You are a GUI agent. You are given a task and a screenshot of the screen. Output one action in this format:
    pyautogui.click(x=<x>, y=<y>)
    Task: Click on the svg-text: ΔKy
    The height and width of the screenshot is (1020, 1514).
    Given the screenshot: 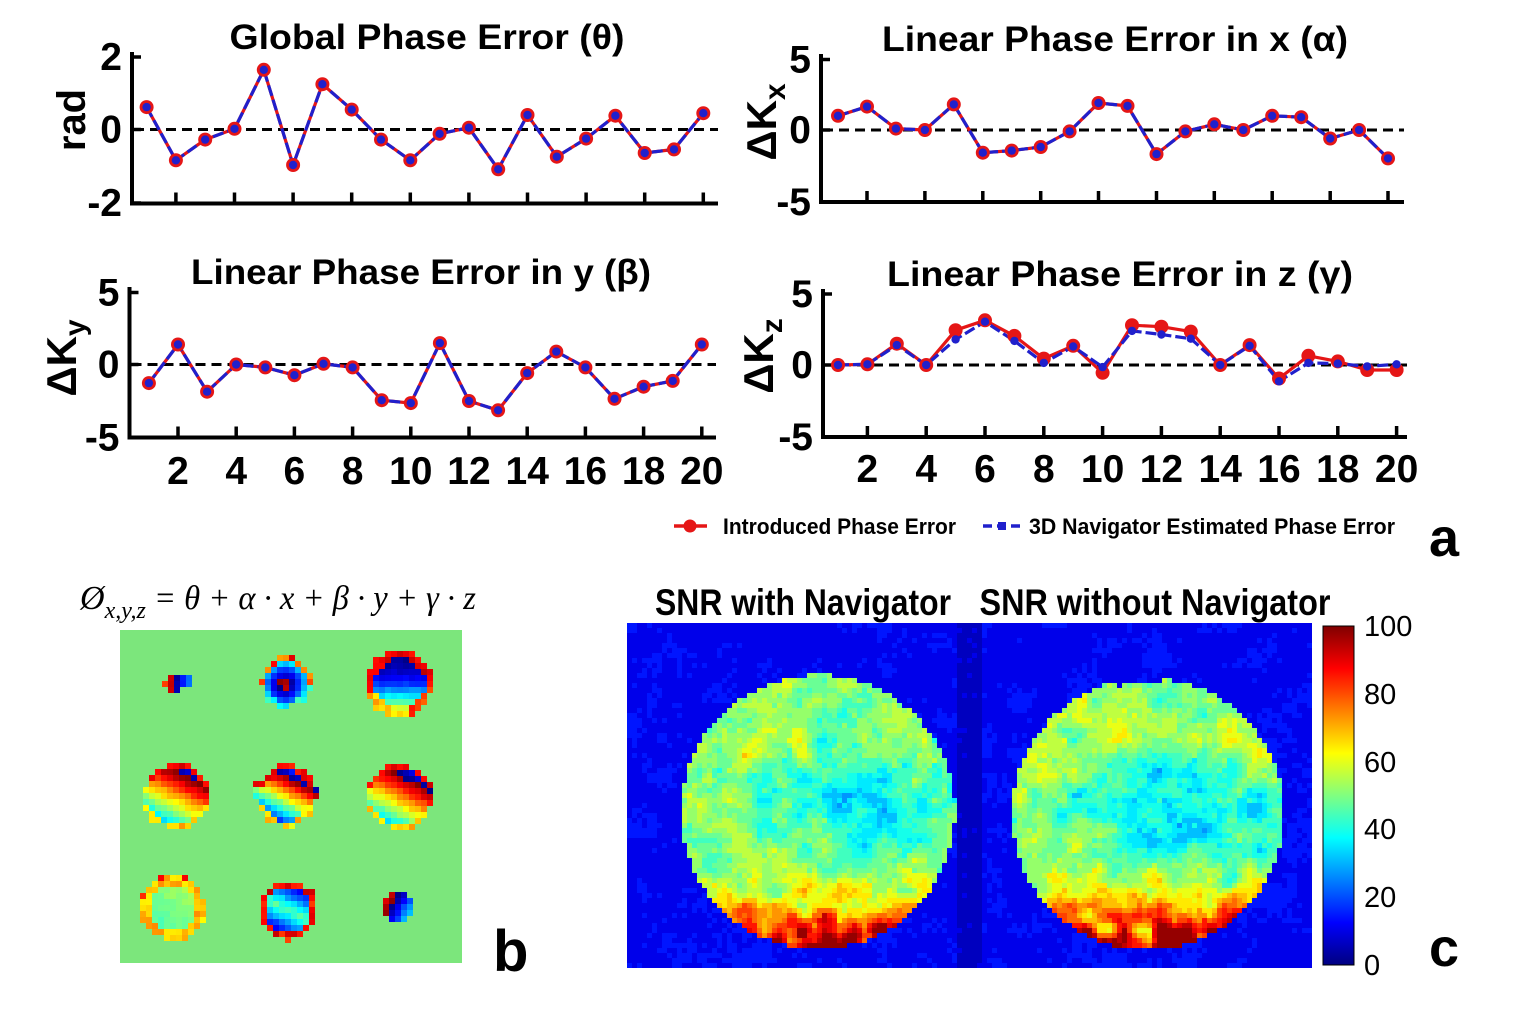 What is the action you would take?
    pyautogui.click(x=65, y=358)
    